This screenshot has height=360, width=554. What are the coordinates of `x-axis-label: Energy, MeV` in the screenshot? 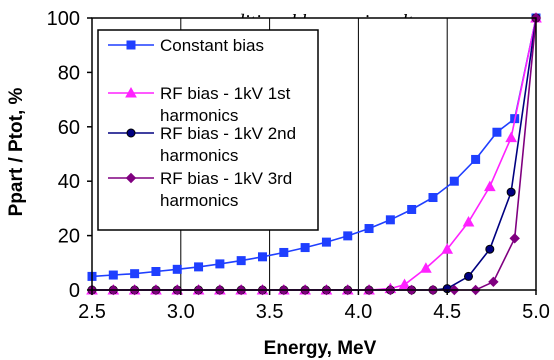 It's located at (320, 348).